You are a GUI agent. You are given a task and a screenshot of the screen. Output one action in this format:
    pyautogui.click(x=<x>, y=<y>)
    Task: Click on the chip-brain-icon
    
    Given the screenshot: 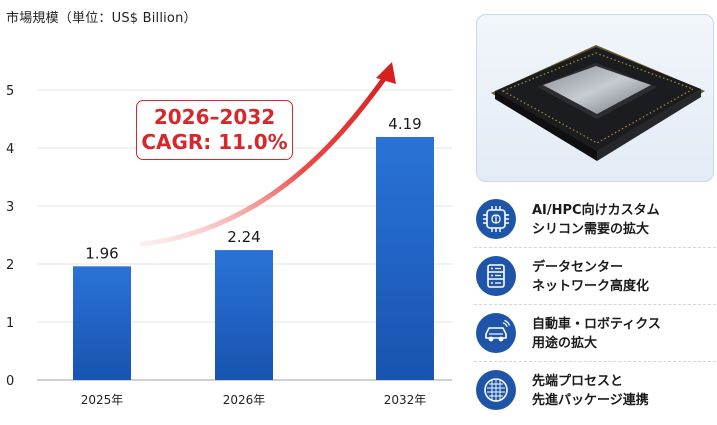 What is the action you would take?
    pyautogui.click(x=496, y=219)
    